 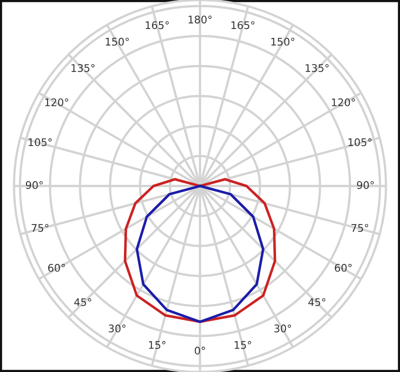 I want to click on spoke-label: 0°, so click(x=199, y=350).